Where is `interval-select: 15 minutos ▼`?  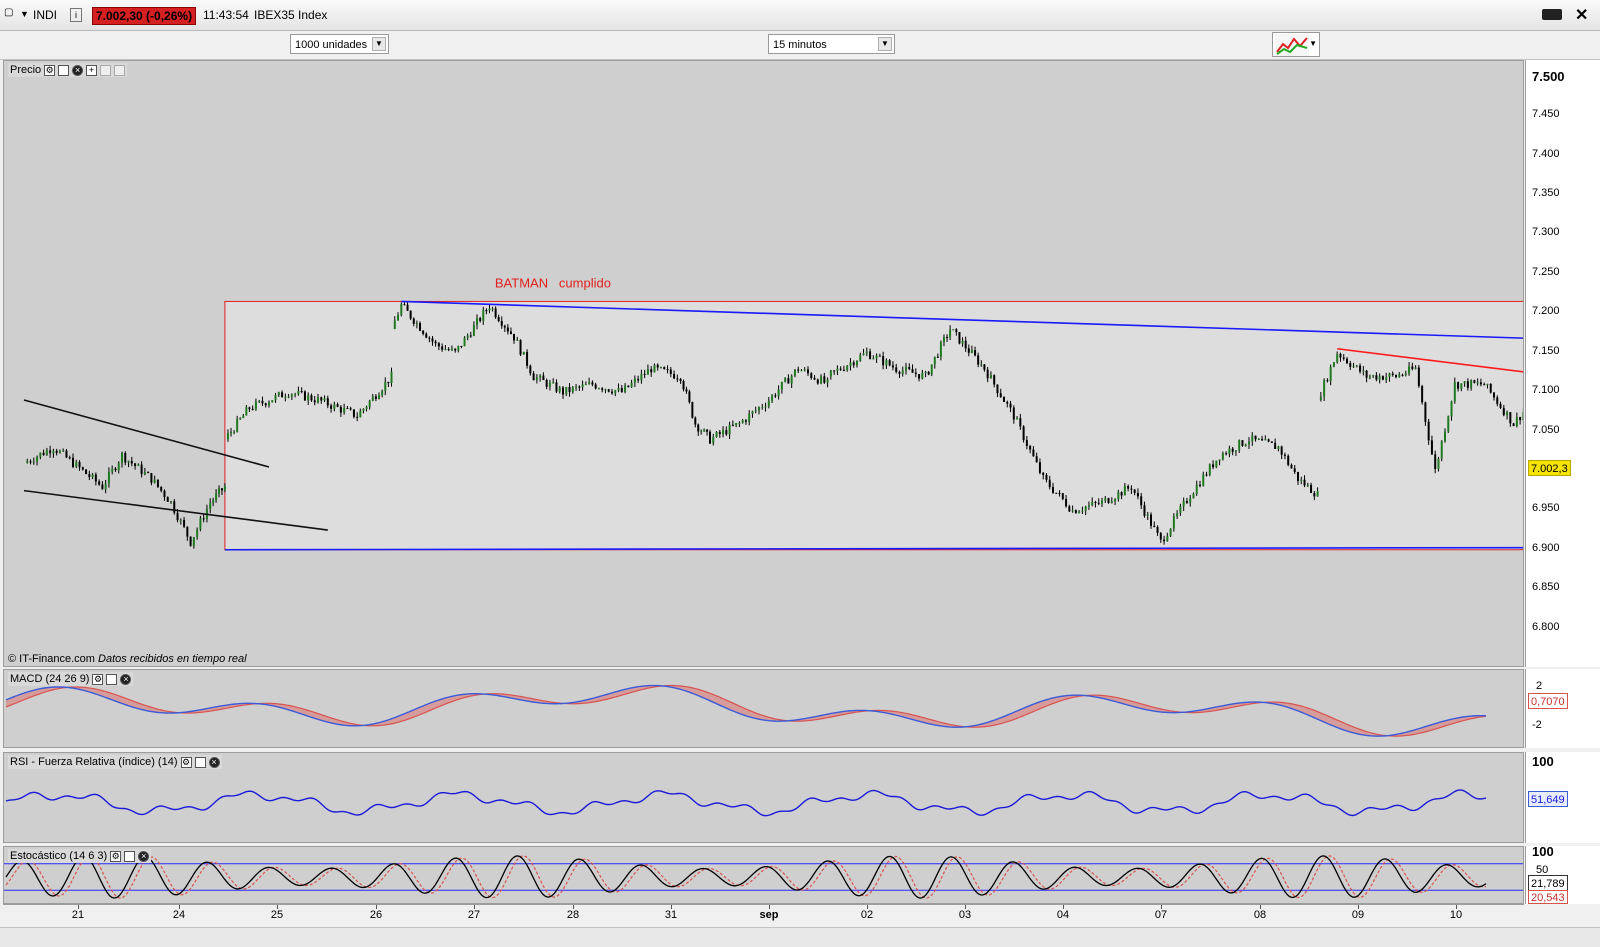
interval-select: 15 minutos ▼ is located at coordinates (831, 44).